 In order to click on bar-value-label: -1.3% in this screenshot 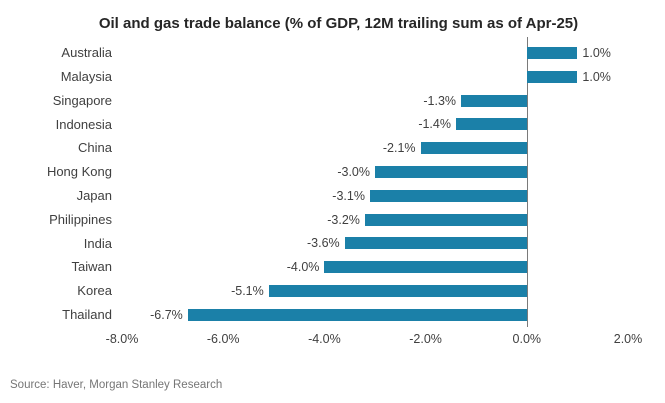, I will do `click(440, 100)`.